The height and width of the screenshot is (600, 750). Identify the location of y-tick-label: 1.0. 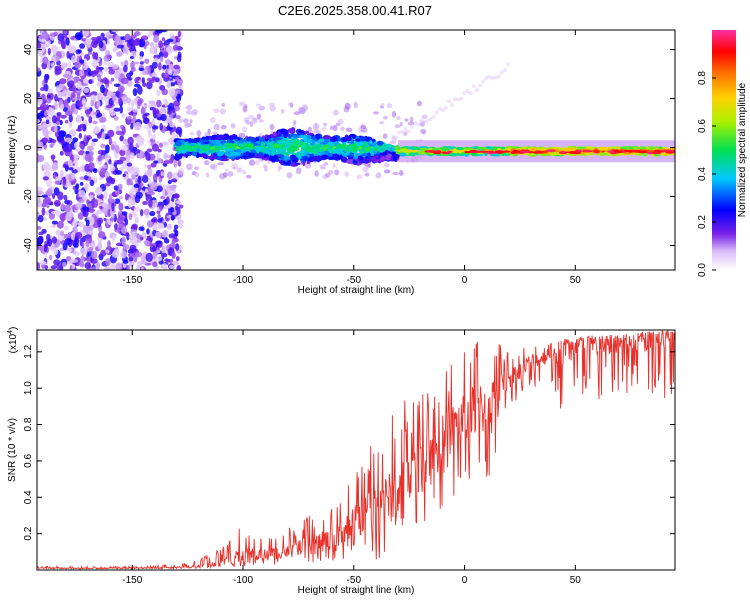
(28, 388).